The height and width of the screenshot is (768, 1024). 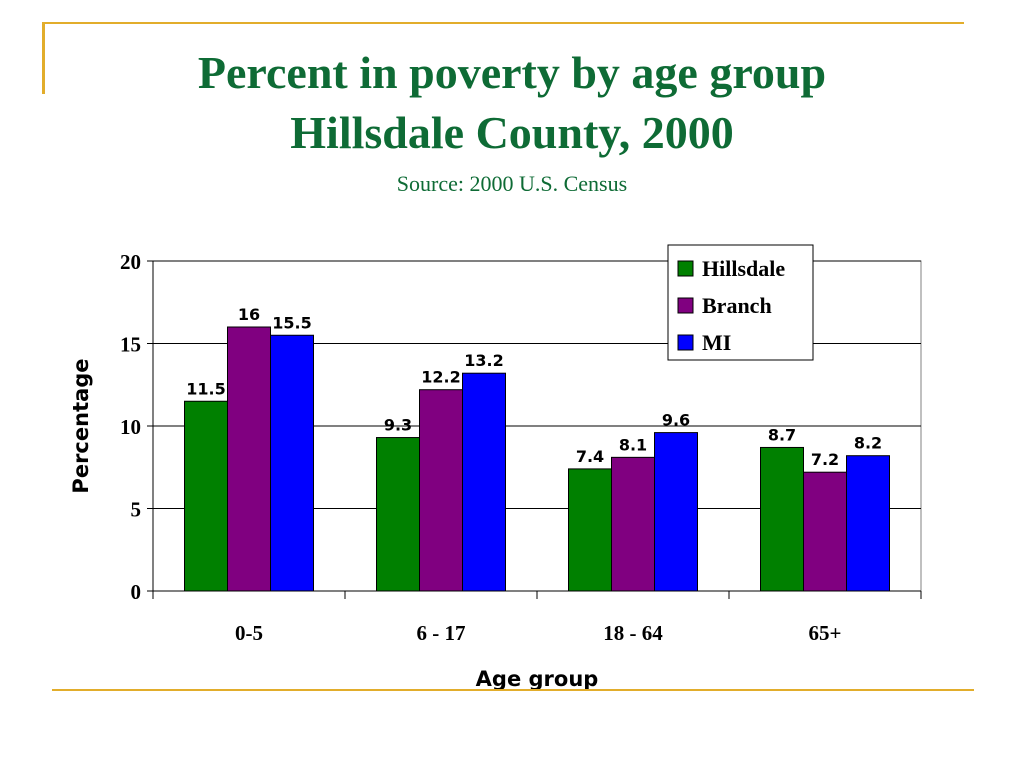 What do you see at coordinates (440, 377) in the screenshot?
I see `data-label: 12.2` at bounding box center [440, 377].